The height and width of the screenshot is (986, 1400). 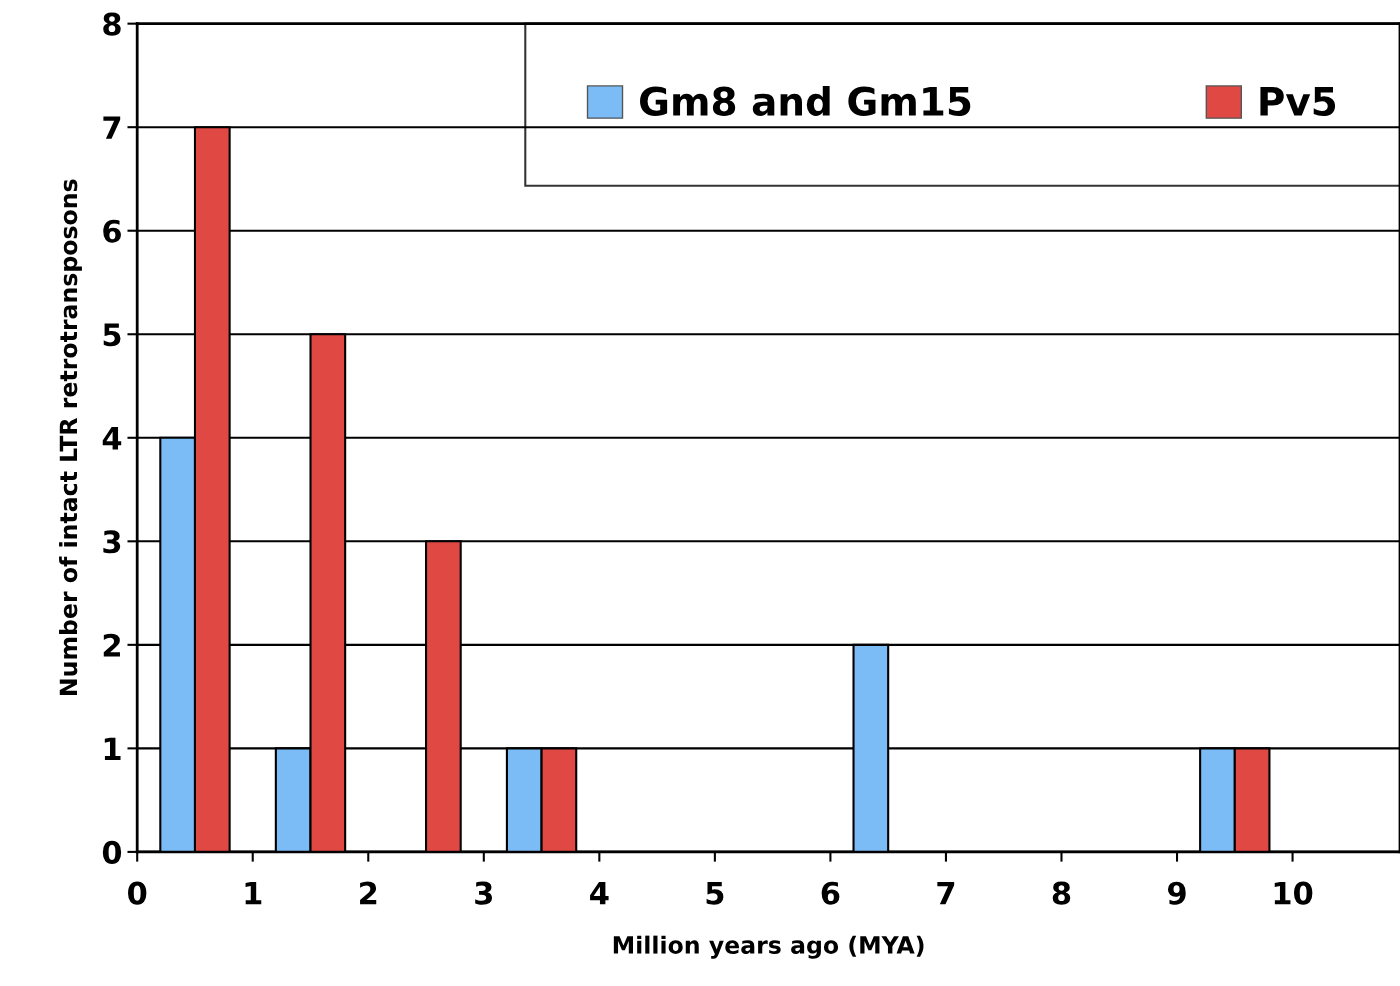 What do you see at coordinates (830, 893) in the screenshot?
I see `x-tick-label: 6` at bounding box center [830, 893].